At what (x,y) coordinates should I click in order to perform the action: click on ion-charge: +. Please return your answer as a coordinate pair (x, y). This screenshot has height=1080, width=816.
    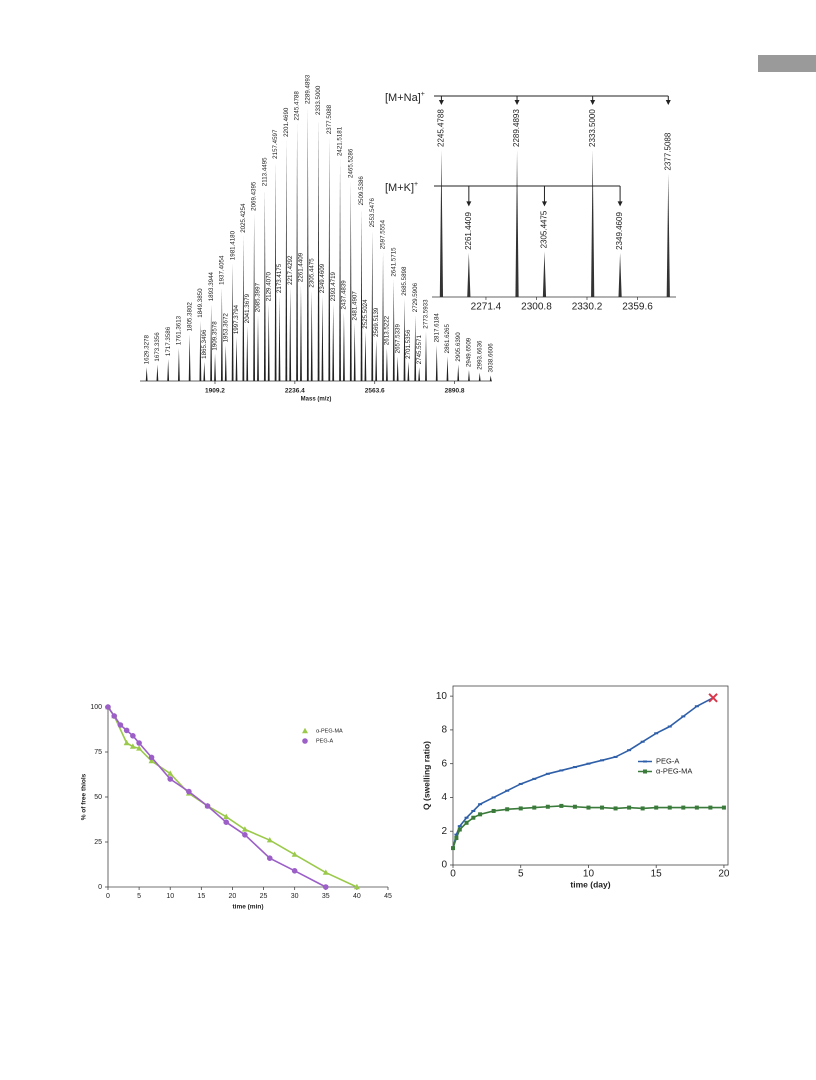
    Looking at the image, I should click on (423, 94).